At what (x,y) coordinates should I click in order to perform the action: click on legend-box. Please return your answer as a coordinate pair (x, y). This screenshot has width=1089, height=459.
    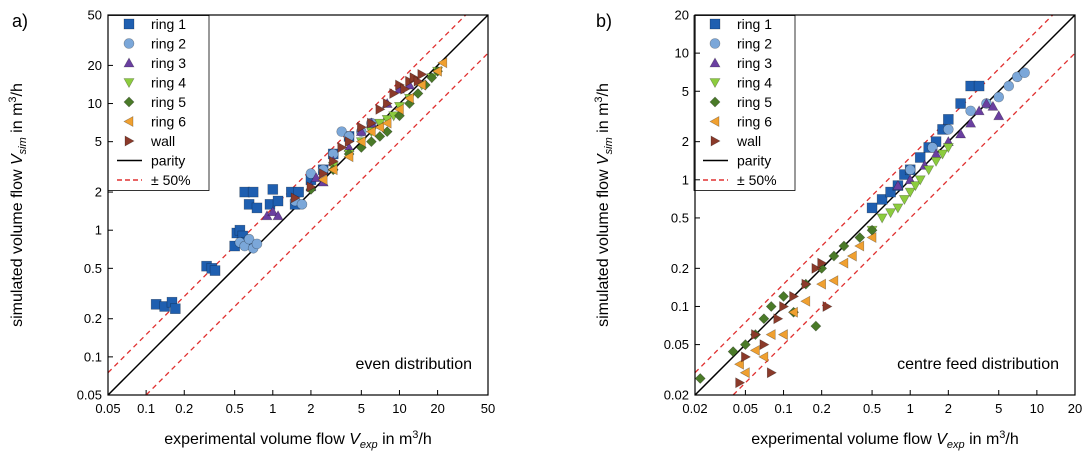
    Looking at the image, I should click on (158, 103).